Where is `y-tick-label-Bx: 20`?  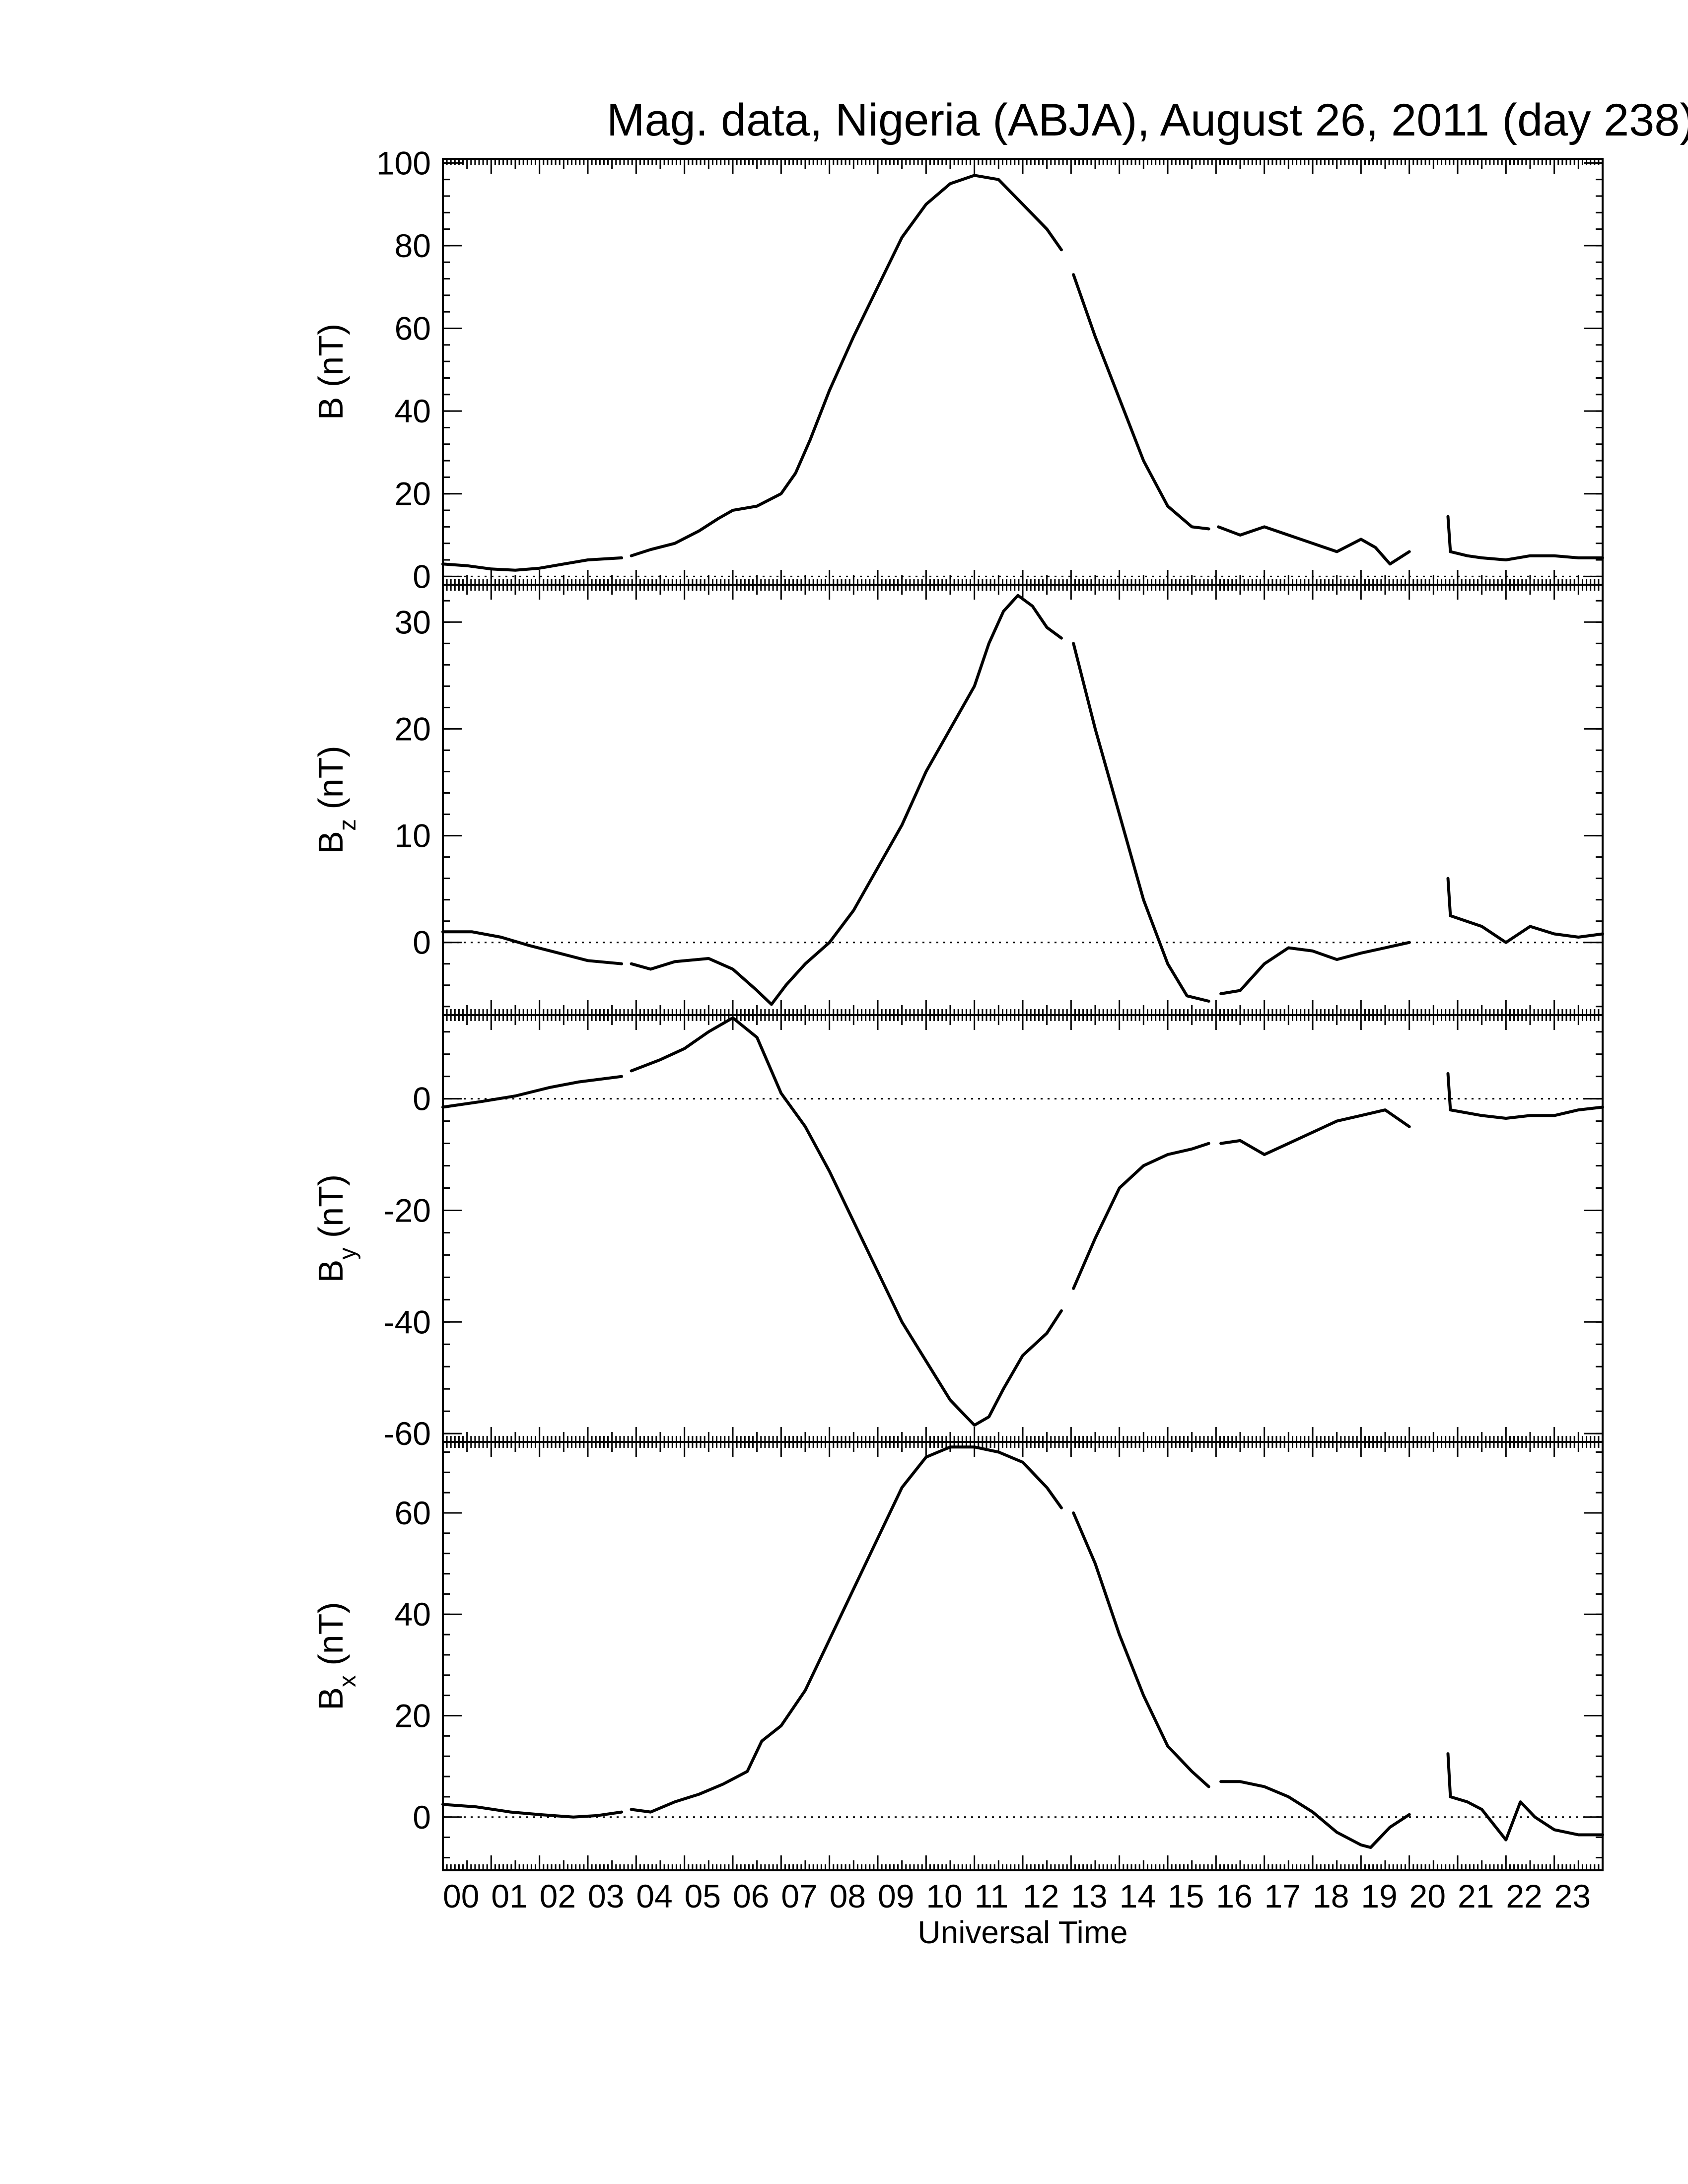
y-tick-label-Bx: 20 is located at coordinates (413, 1716).